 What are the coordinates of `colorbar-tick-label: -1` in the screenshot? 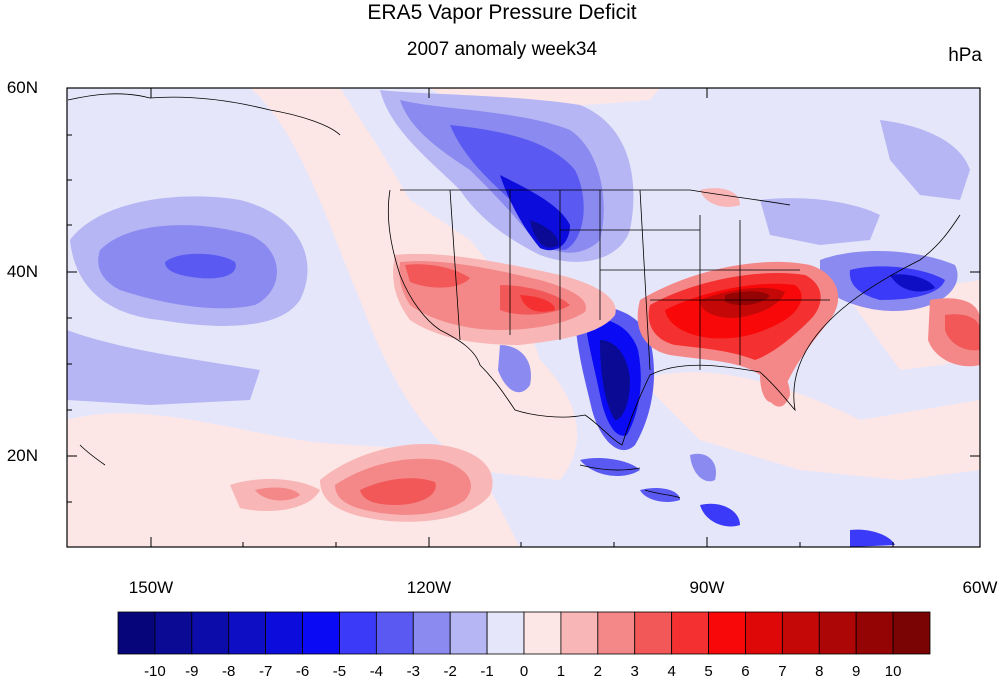 It's located at (487, 671).